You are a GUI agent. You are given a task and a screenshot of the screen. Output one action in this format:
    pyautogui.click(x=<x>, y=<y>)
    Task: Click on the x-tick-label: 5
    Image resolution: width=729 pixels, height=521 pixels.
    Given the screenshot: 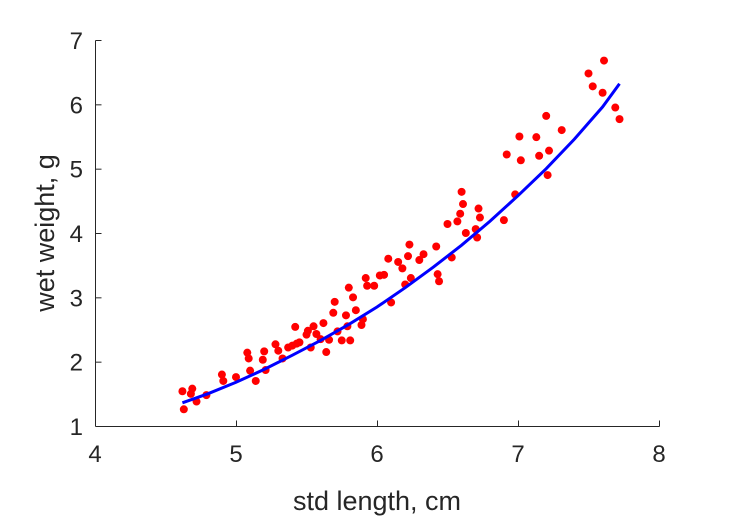 What is the action you would take?
    pyautogui.click(x=235, y=454)
    